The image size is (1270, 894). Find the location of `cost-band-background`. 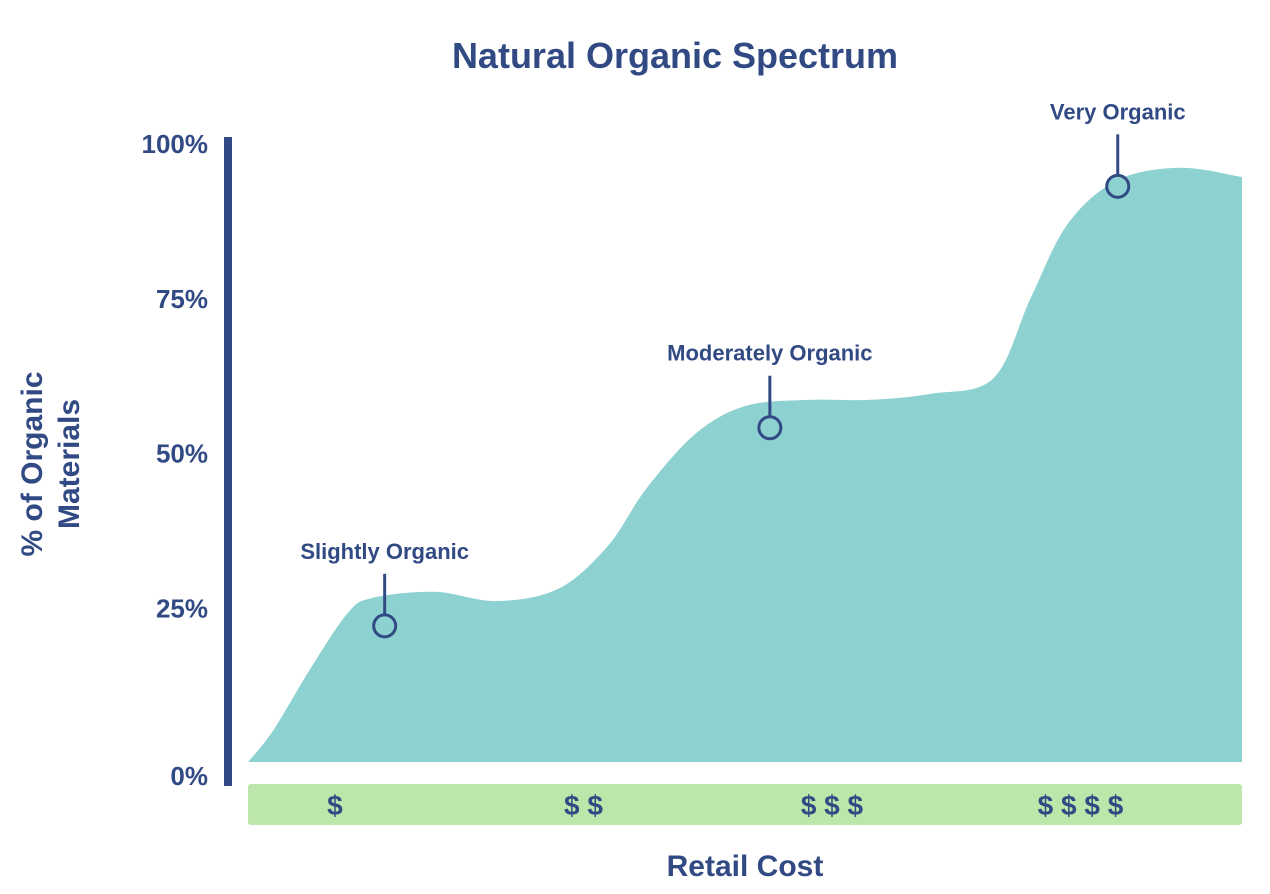

cost-band-background is located at coordinates (745, 804).